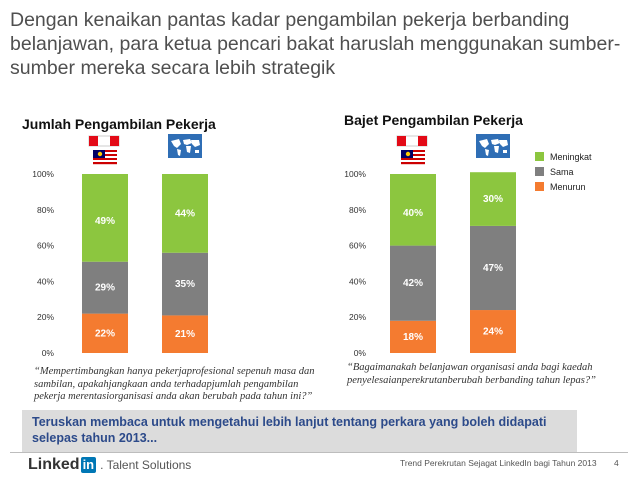 This screenshot has height=479, width=638. Describe the element at coordinates (493, 146) in the screenshot. I see `right-world-map-icon` at that location.